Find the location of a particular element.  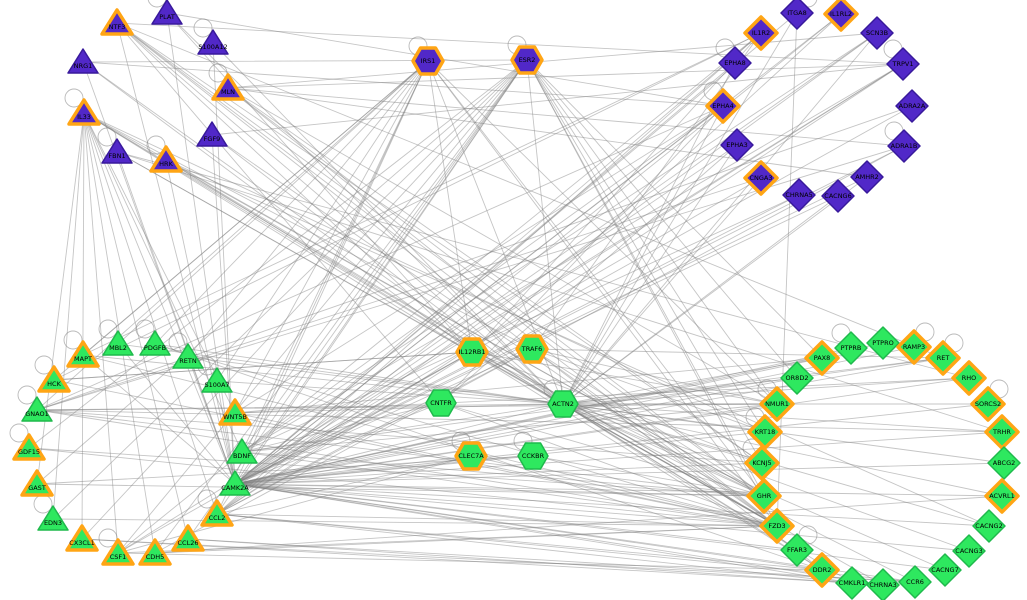

node-NRG1: NRG1 is located at coordinates (83, 61).